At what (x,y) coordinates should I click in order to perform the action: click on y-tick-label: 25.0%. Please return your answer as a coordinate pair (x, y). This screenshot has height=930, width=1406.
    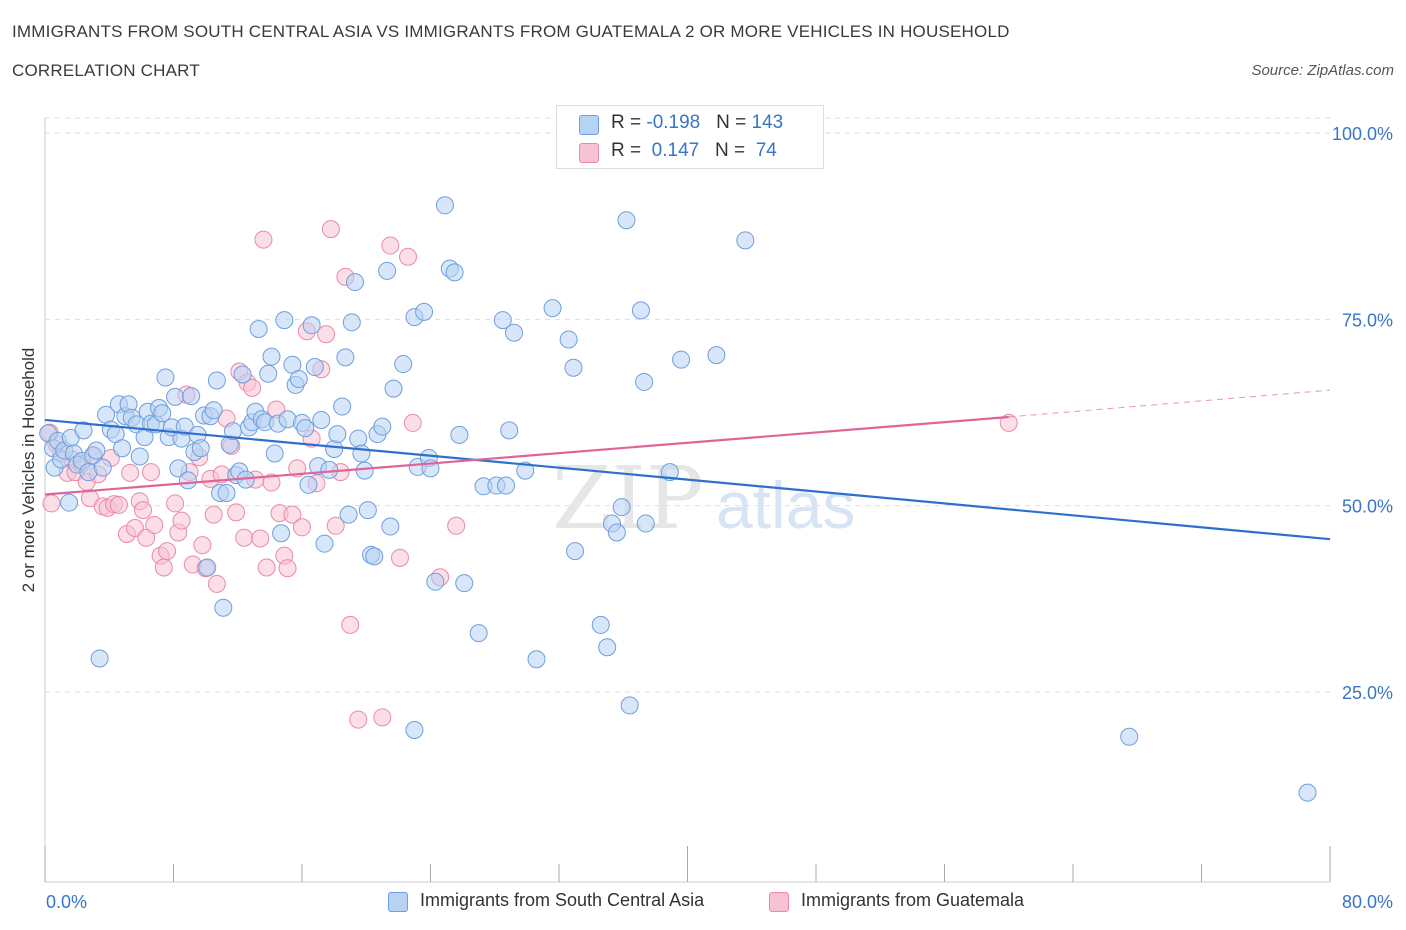
    Looking at the image, I should click on (1367, 693).